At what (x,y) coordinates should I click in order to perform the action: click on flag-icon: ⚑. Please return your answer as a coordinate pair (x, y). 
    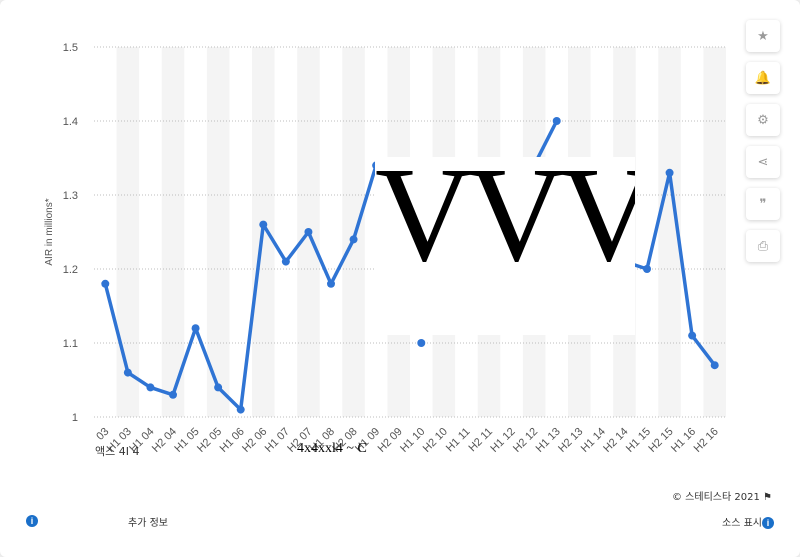
    Looking at the image, I should click on (767, 497).